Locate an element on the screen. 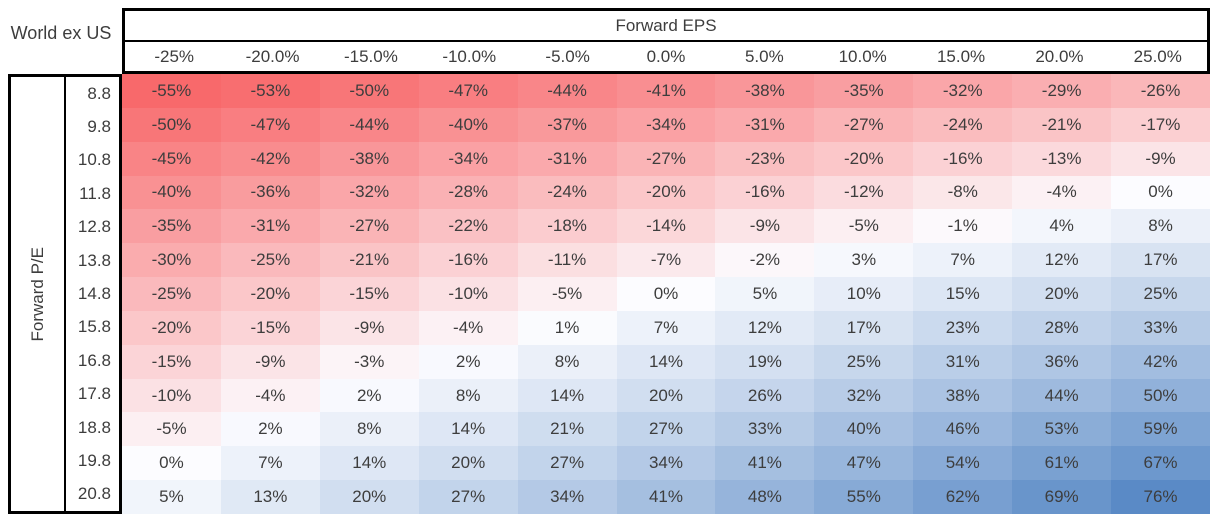 Image resolution: width=1216 pixels, height=523 pixels. heatmap-cell-r1-c7: -27% is located at coordinates (864, 124).